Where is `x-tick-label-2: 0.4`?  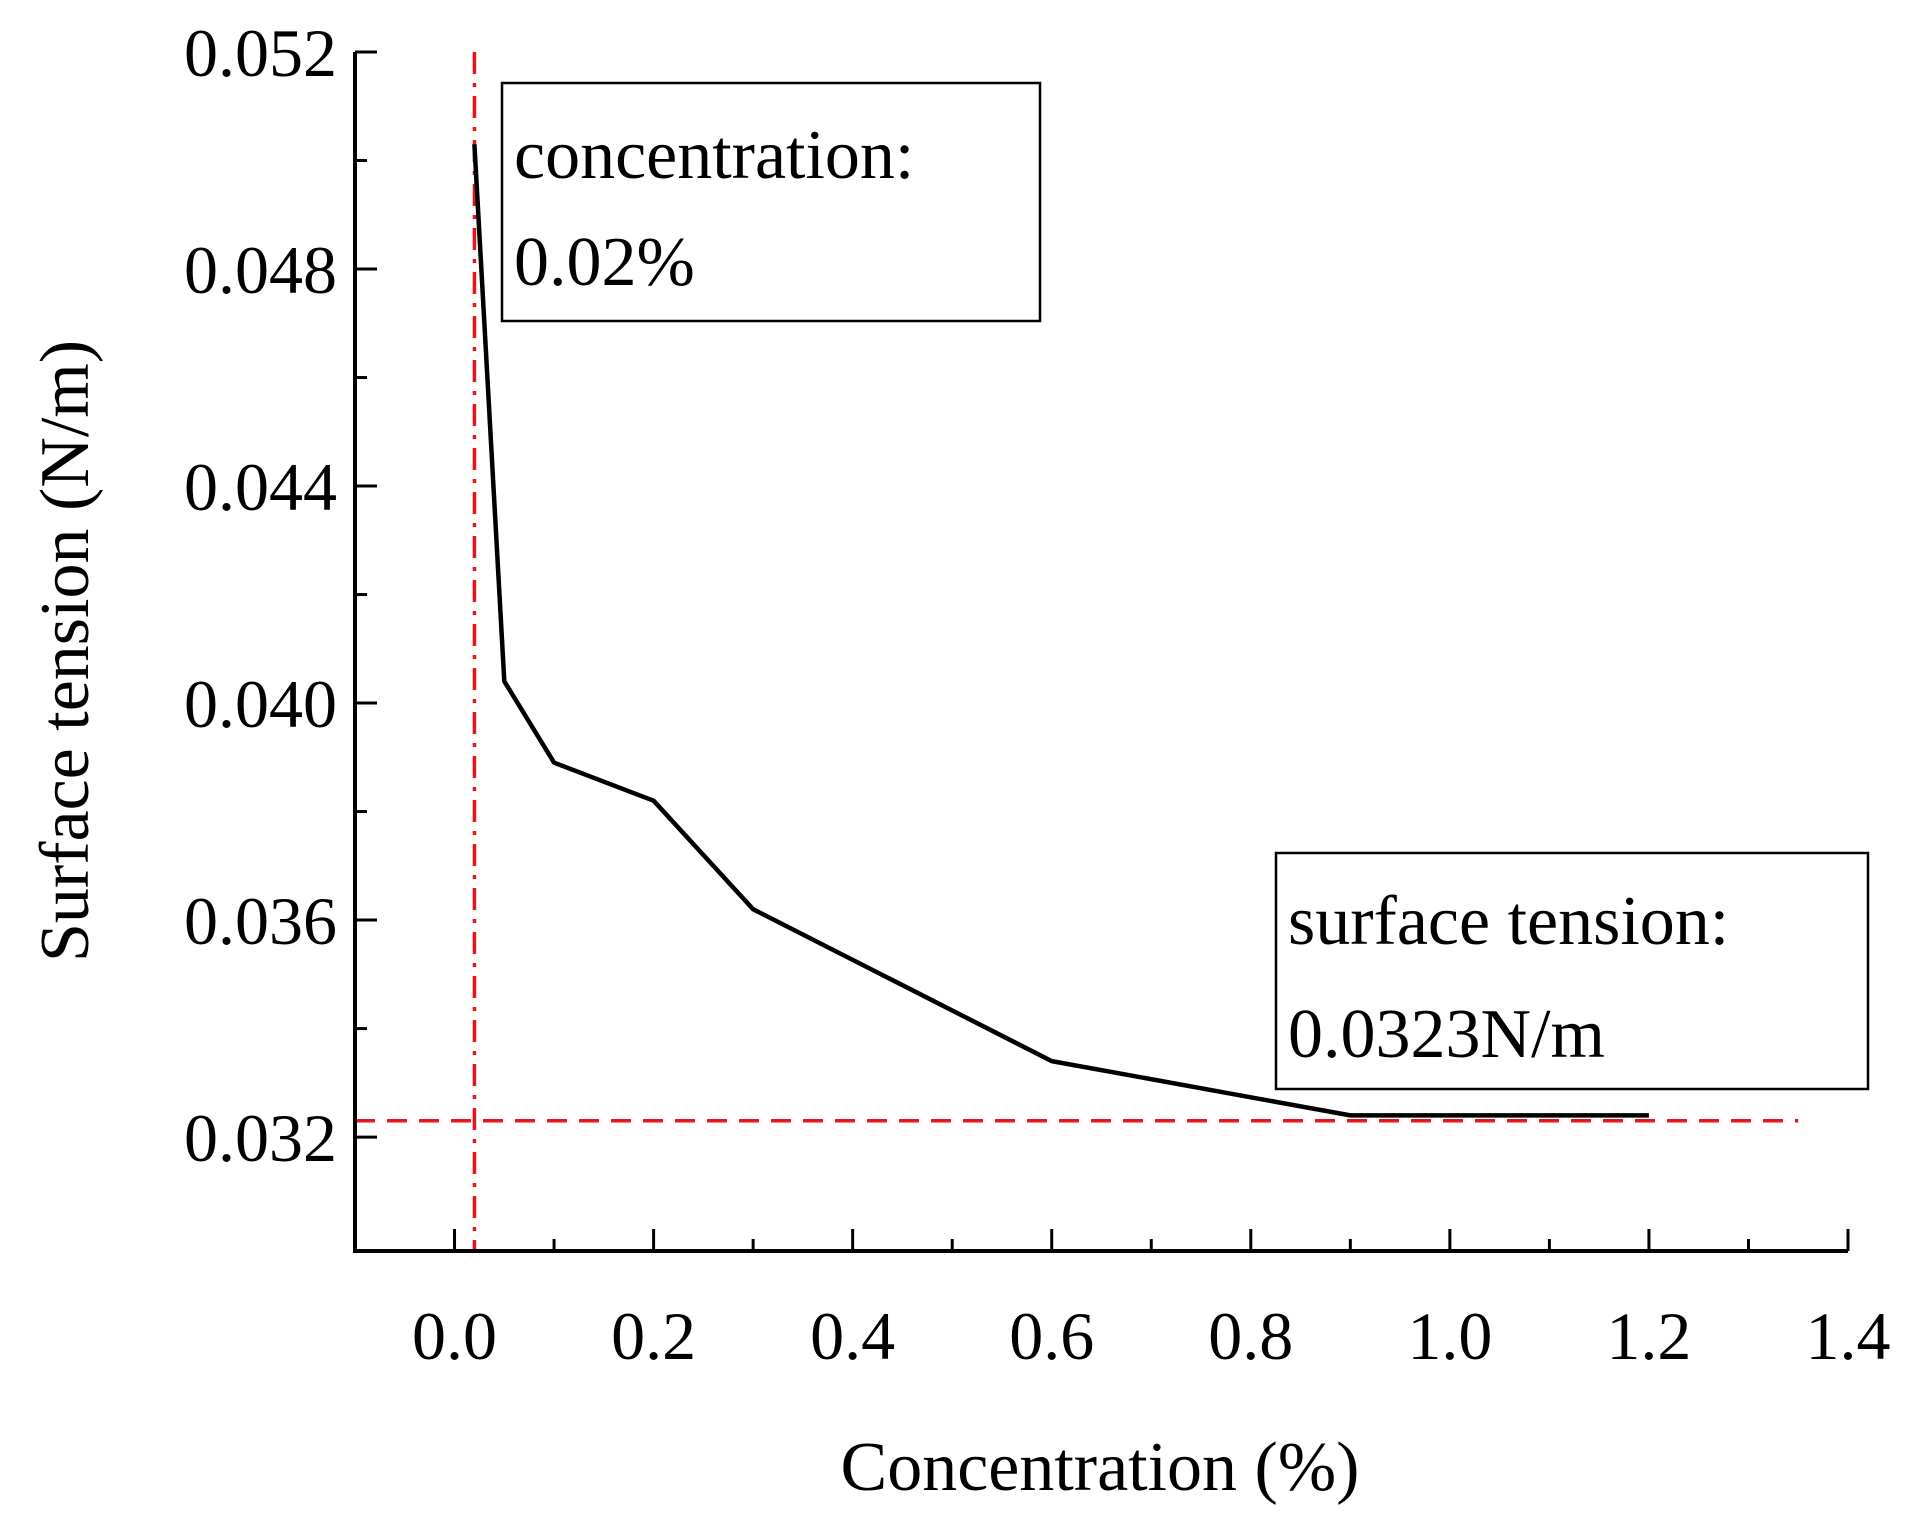
x-tick-label-2: 0.4 is located at coordinates (852, 1336).